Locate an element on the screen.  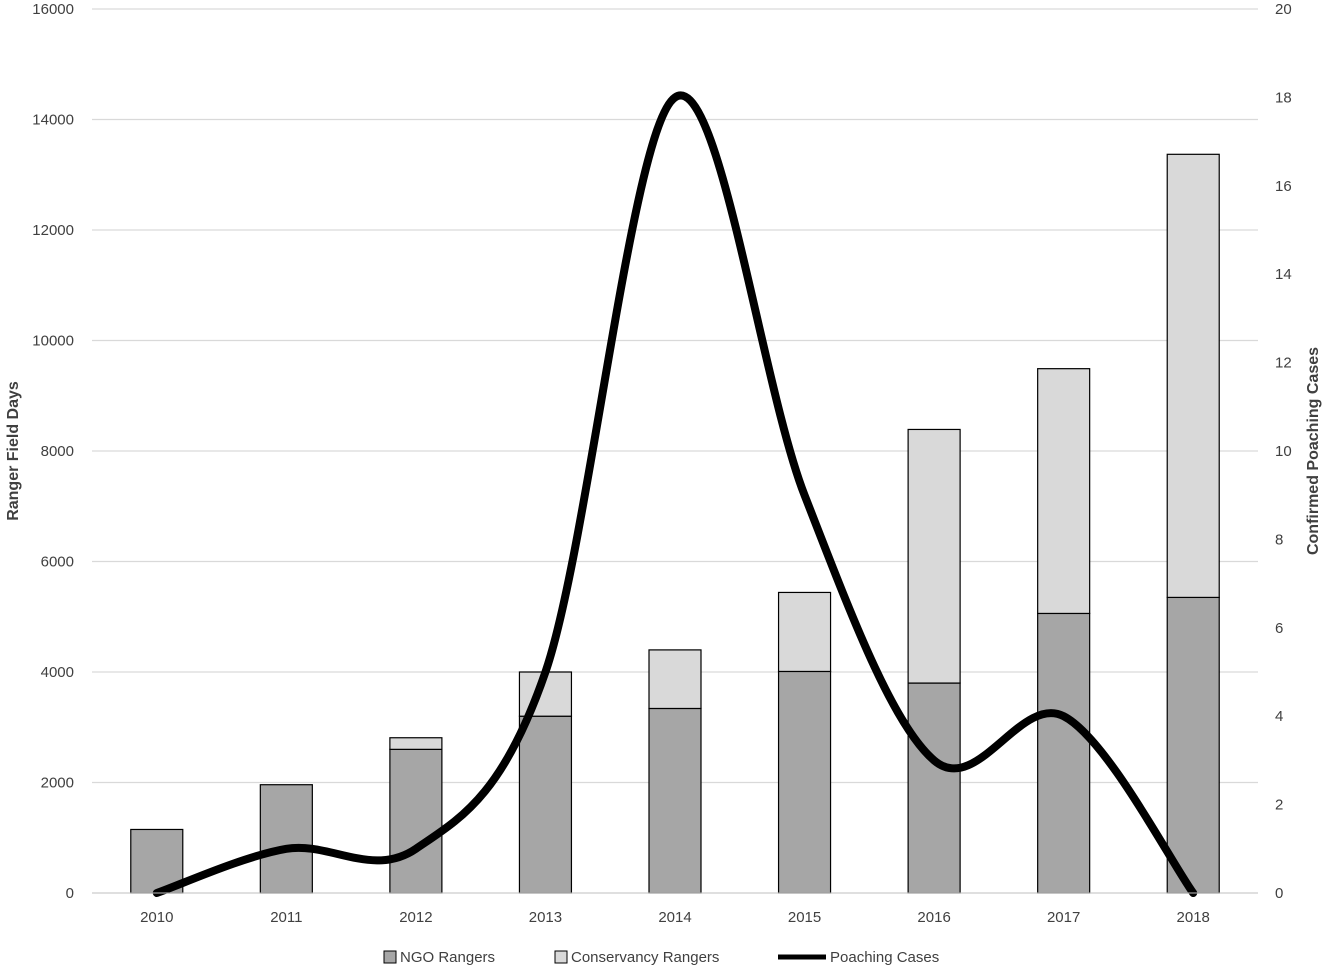
legend-label: Poaching Cases is located at coordinates (884, 957).